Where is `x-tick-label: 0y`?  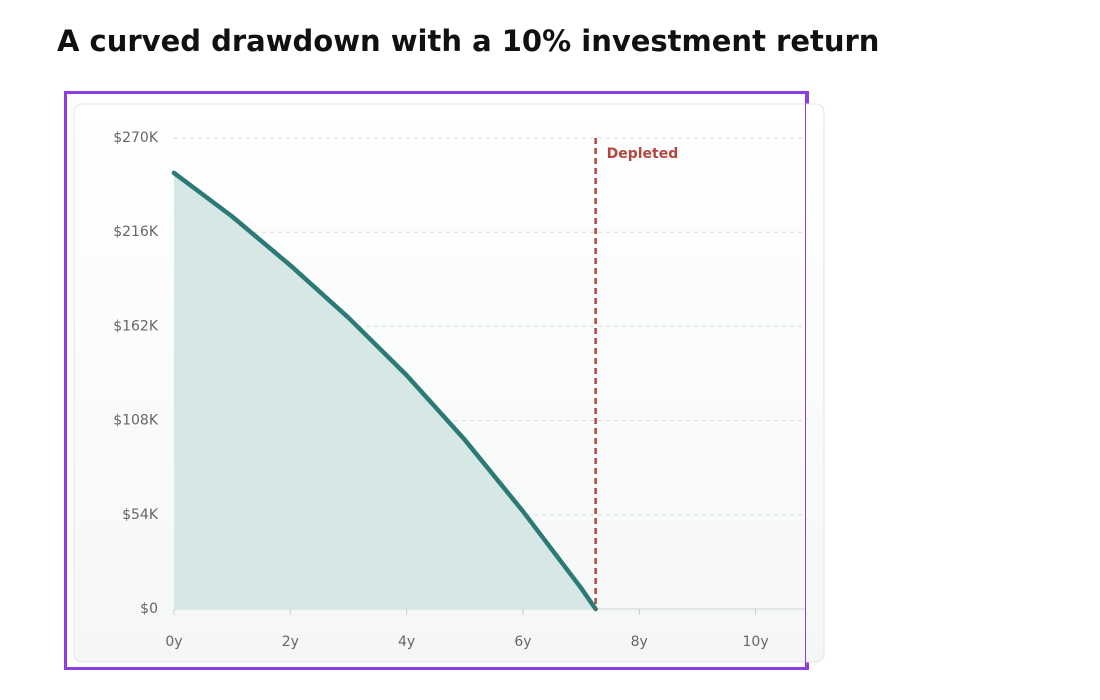 x-tick-label: 0y is located at coordinates (173, 642).